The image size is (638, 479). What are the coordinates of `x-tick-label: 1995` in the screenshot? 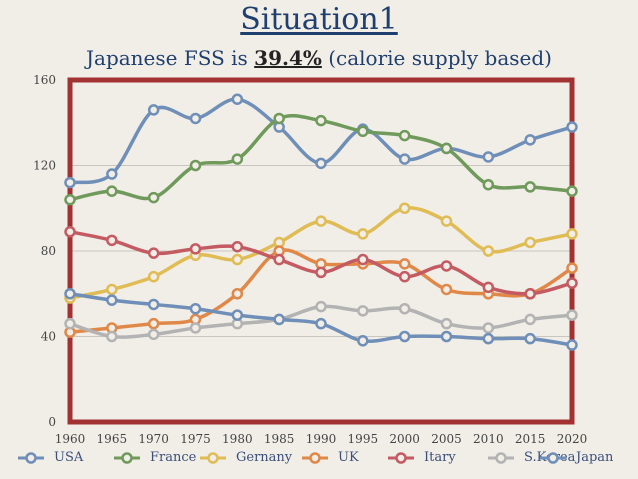 It's located at (363, 439).